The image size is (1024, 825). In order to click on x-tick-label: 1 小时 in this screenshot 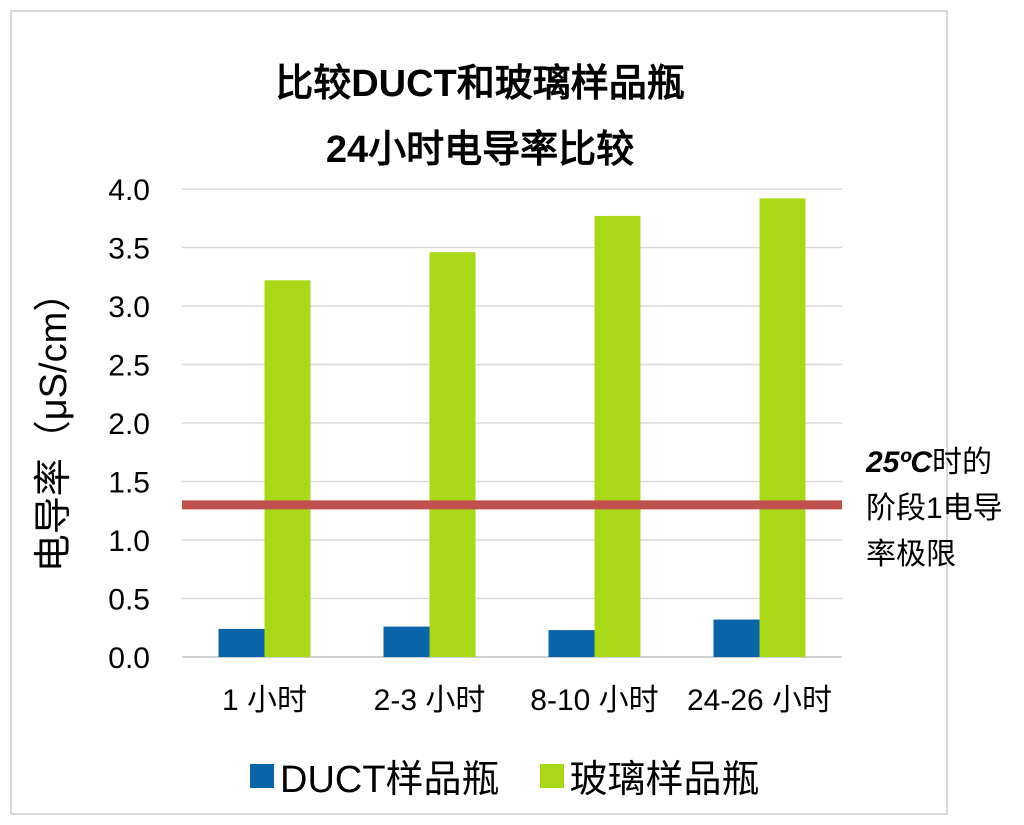, I will do `click(264, 700)`.